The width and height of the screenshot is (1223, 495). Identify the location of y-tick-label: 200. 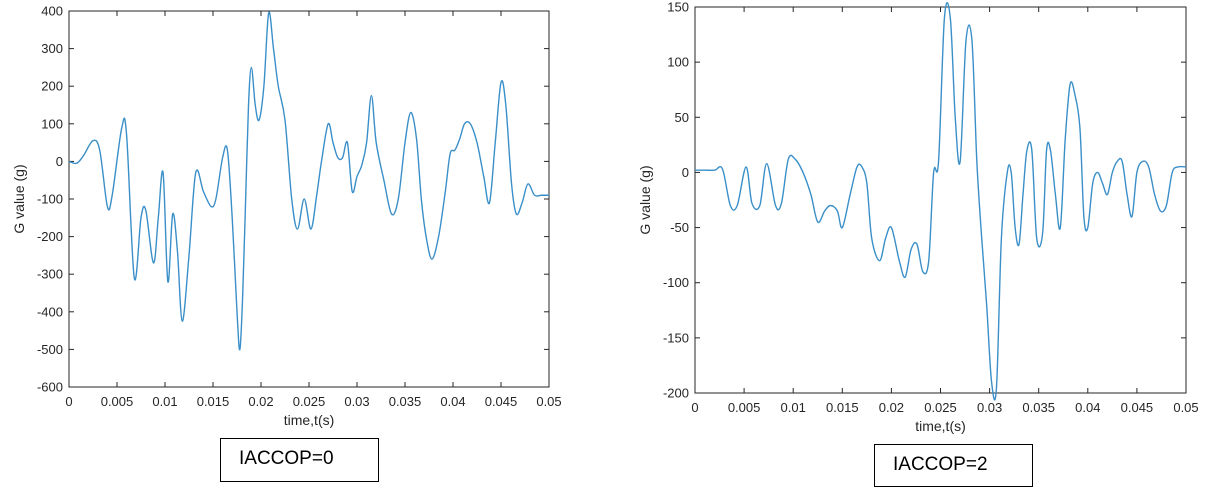
(52, 86).